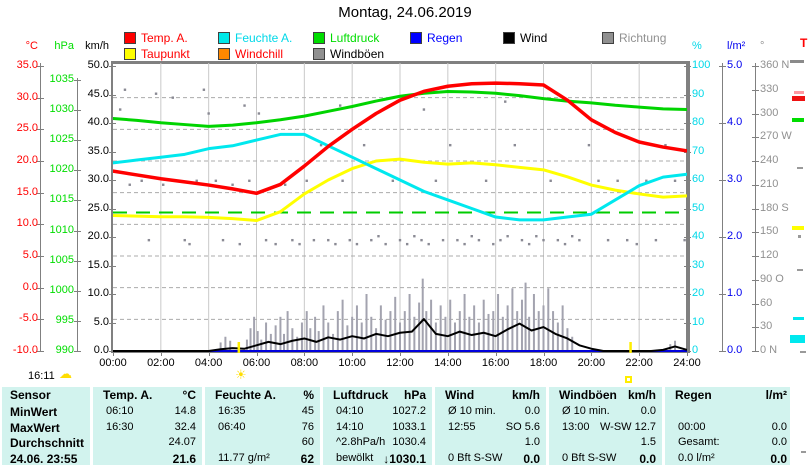 The width and height of the screenshot is (810, 465). What do you see at coordinates (627, 426) in the screenshot?
I see `table-cell-value: W-SW 12.7` at bounding box center [627, 426].